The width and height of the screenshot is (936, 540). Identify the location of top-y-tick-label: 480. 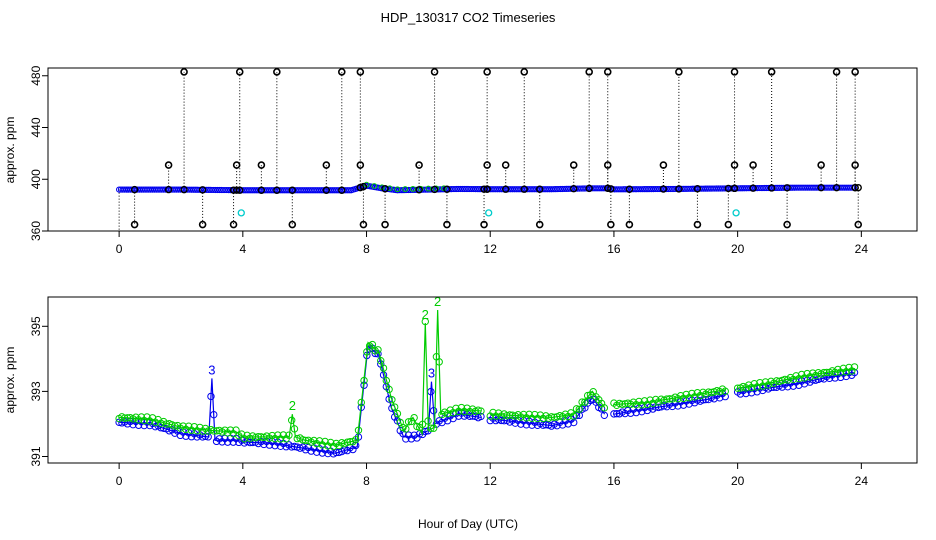
(36, 75).